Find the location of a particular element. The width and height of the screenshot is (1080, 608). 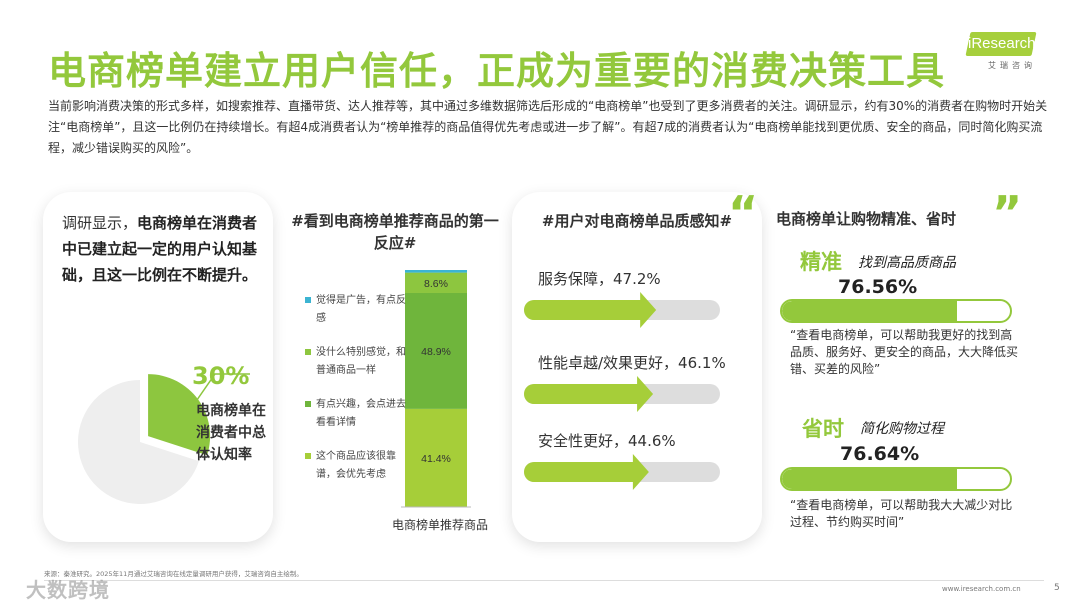

first-reaction-category: 电商榜单推荐商品 is located at coordinates (439, 525).